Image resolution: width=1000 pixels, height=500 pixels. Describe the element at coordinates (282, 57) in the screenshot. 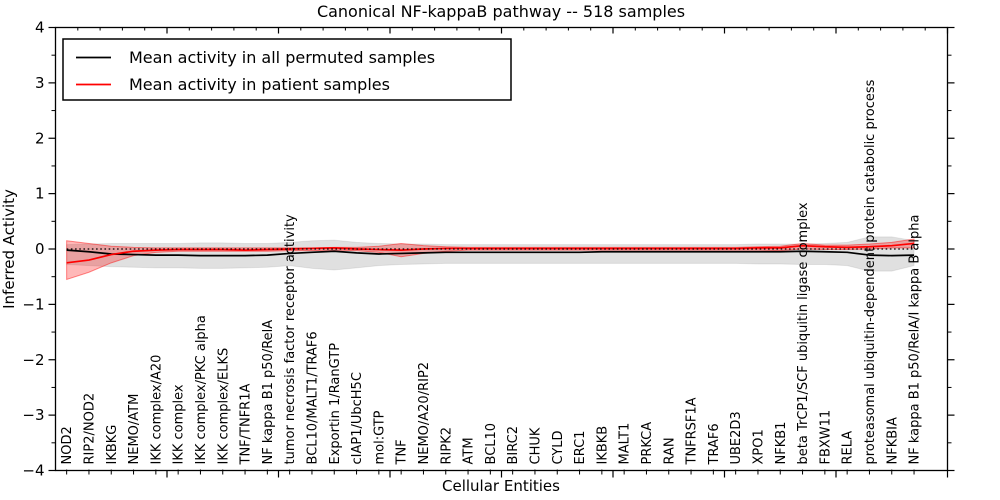

I see `legend-label-permuted: Mean activity in all permuted samples` at that location.